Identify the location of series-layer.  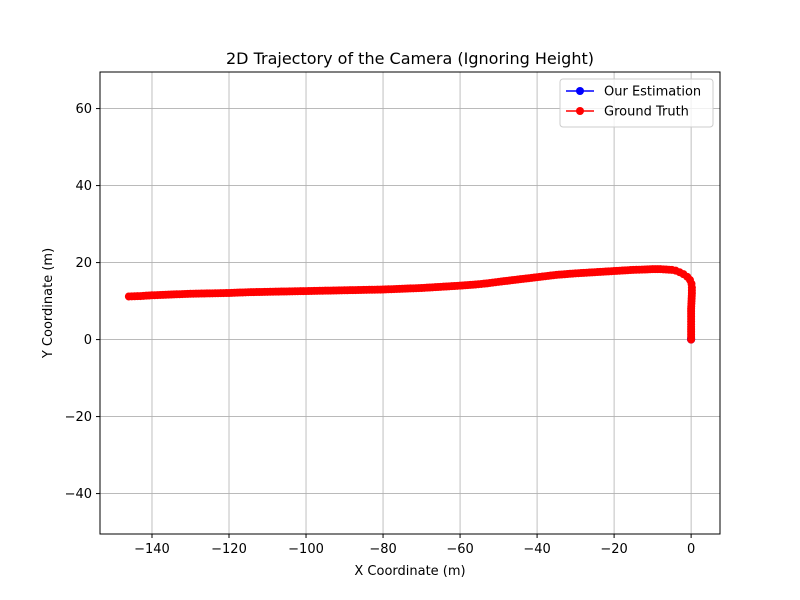
(410, 304).